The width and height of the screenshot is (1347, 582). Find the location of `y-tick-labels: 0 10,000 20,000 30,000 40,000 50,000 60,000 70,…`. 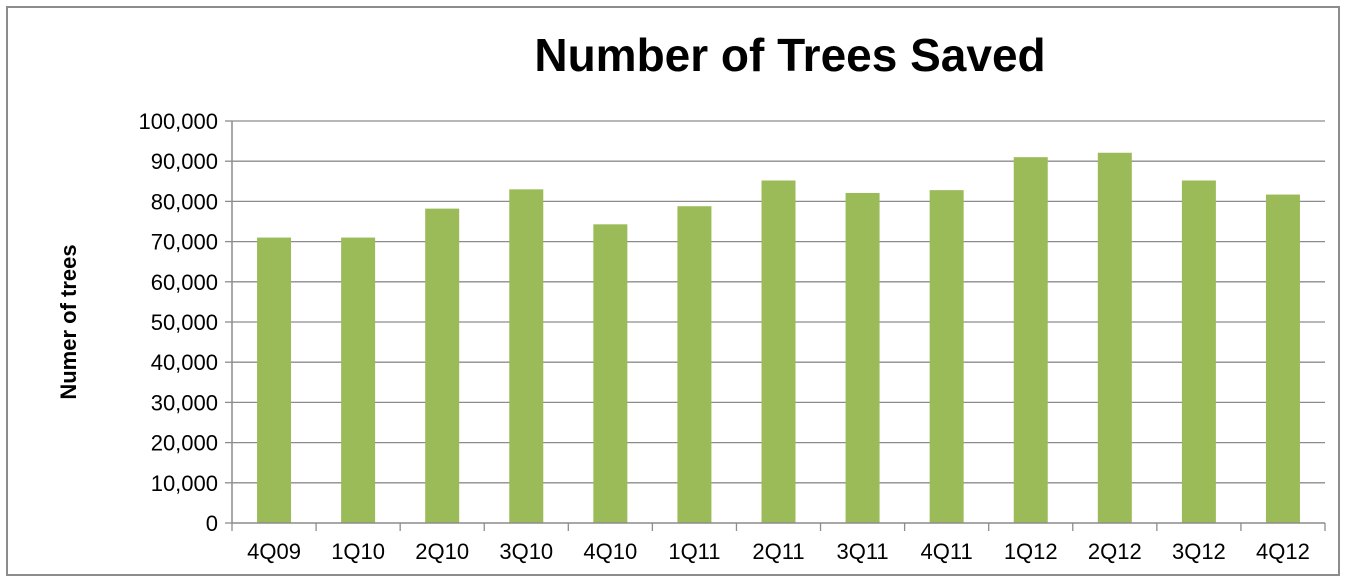

y-tick-labels: 0 10,000 20,000 30,000 40,000 50,000 60,000 70,… is located at coordinates (178, 322).